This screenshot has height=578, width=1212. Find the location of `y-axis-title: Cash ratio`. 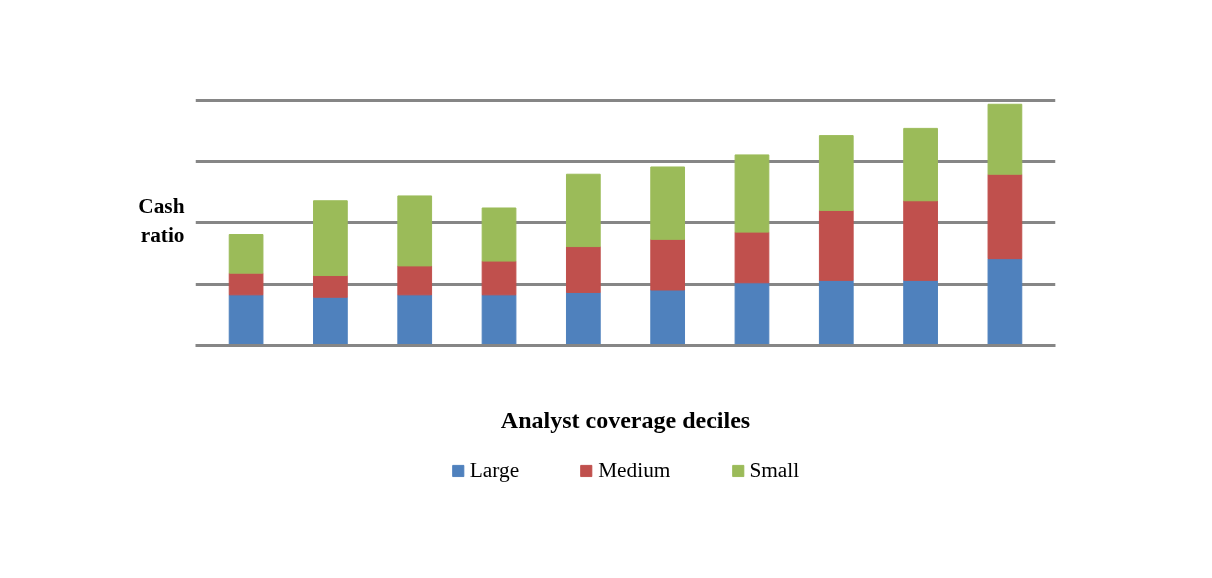

y-axis-title: Cash ratio is located at coordinates (161, 220).